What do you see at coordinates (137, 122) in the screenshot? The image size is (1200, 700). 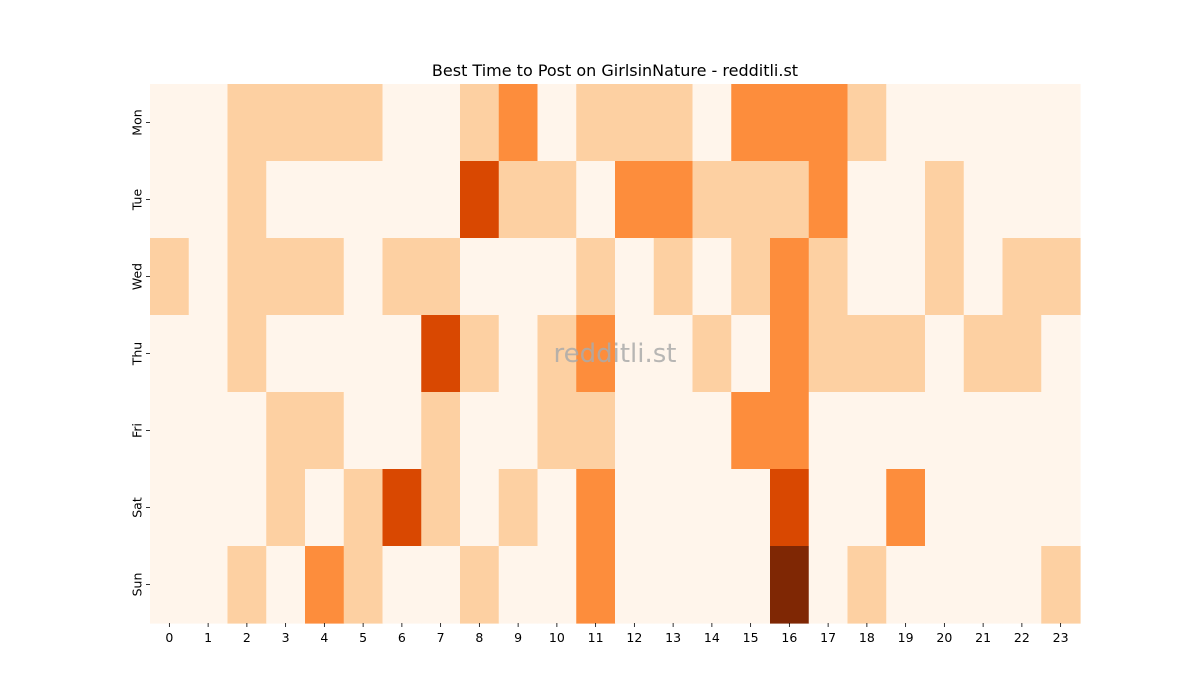 I see `y-tick-label: Mon` at bounding box center [137, 122].